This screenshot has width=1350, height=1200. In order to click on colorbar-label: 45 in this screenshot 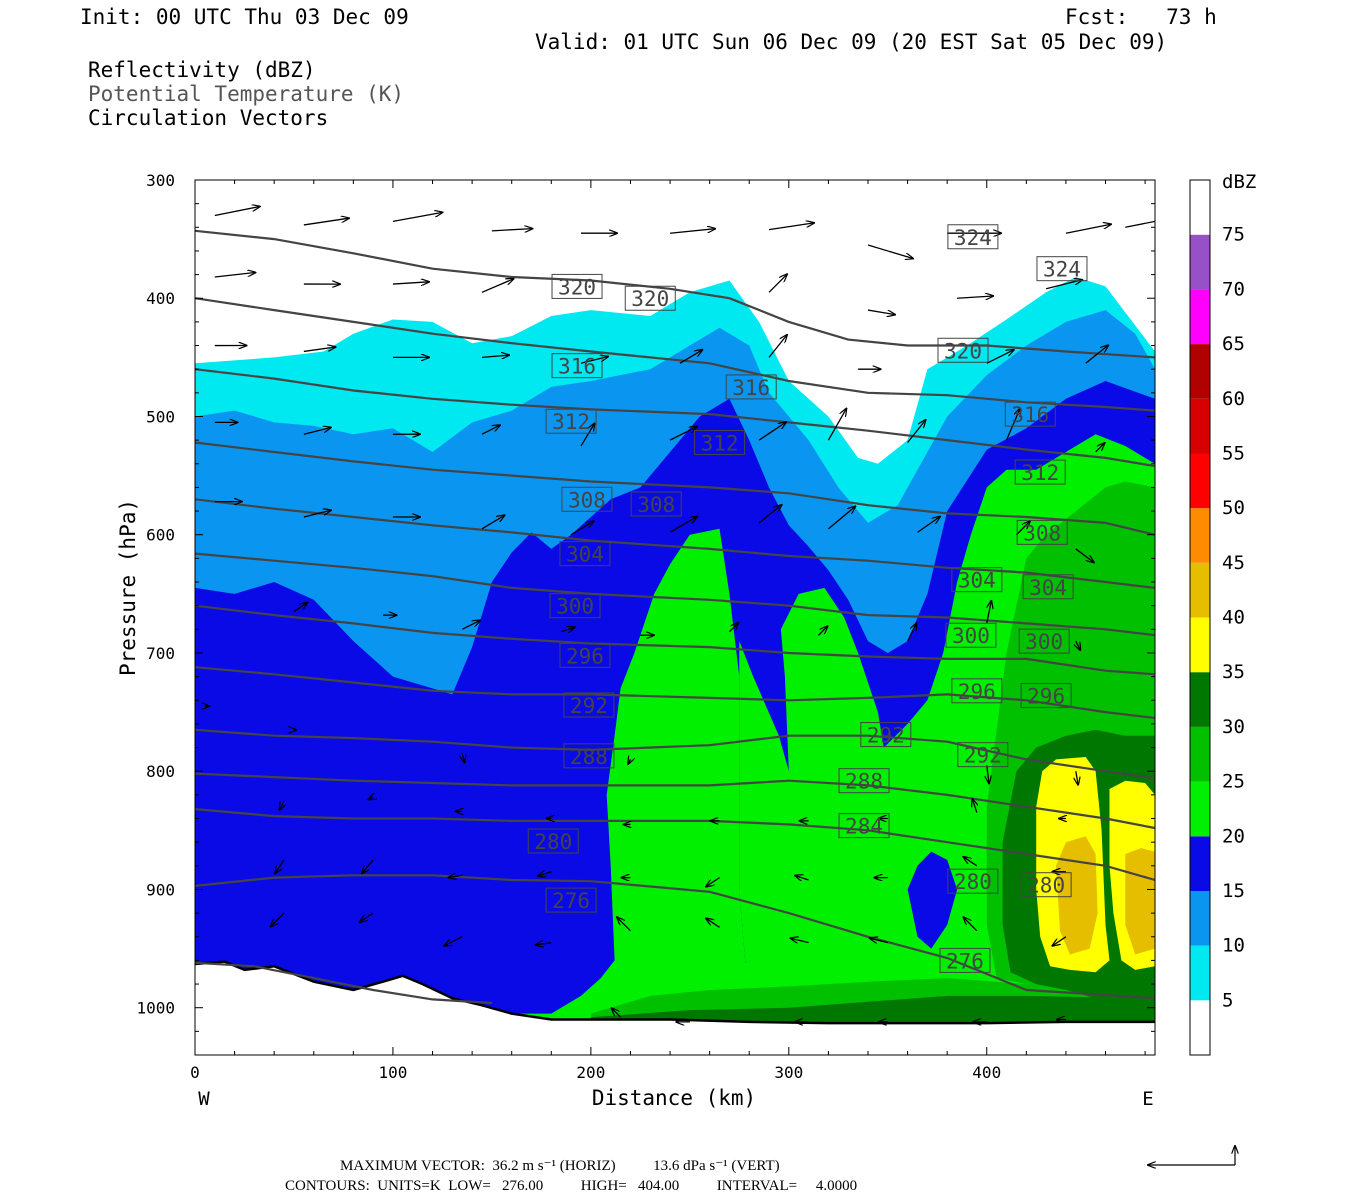, I will do `click(1233, 563)`.